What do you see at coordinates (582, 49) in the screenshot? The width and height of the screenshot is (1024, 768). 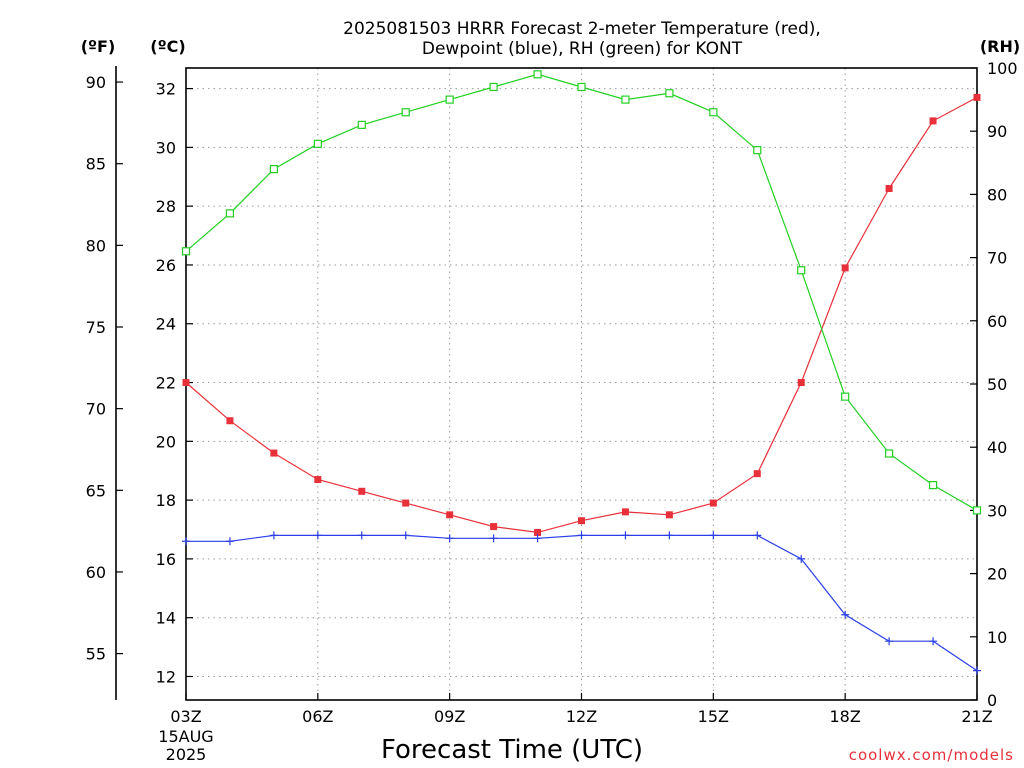 I see `chart-subtitle: Dewpoint (blue), RH (green) for KONT` at bounding box center [582, 49].